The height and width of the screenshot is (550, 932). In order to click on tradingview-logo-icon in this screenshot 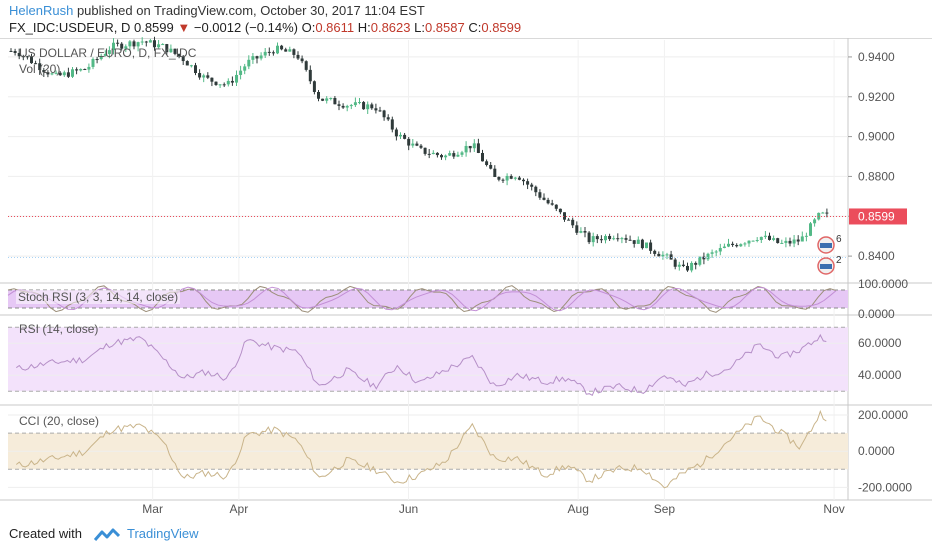, I will do `click(106, 534)`.